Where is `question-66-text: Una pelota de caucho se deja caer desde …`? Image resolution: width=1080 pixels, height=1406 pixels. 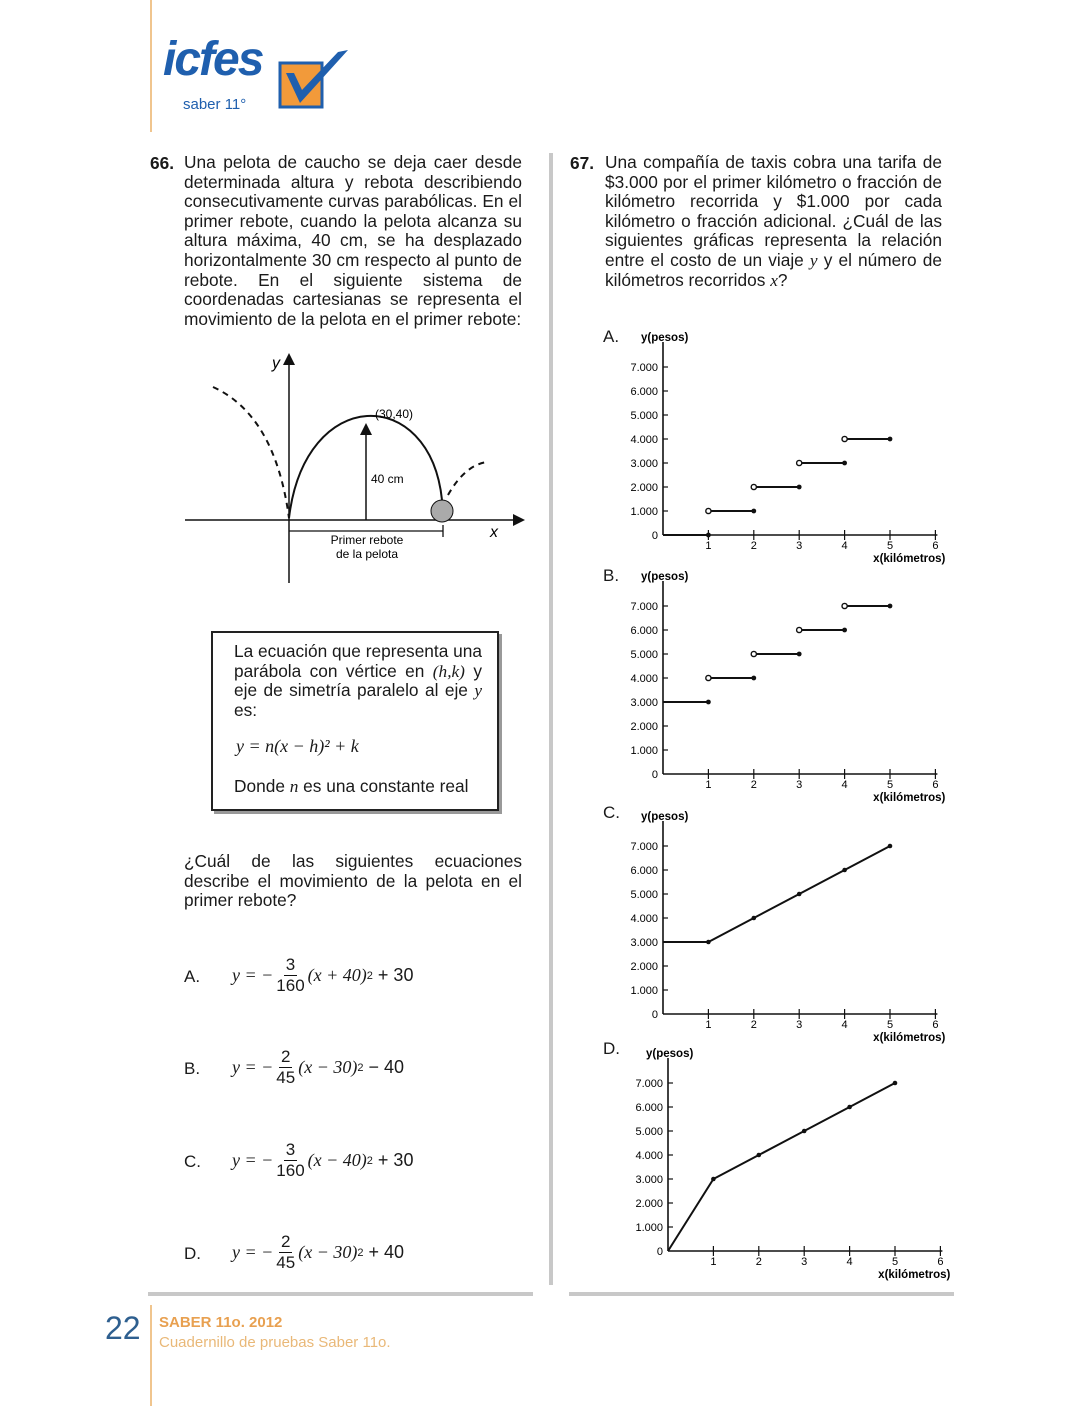
question-66-text: Una pelota de caucho se deja caer desde … is located at coordinates (353, 240).